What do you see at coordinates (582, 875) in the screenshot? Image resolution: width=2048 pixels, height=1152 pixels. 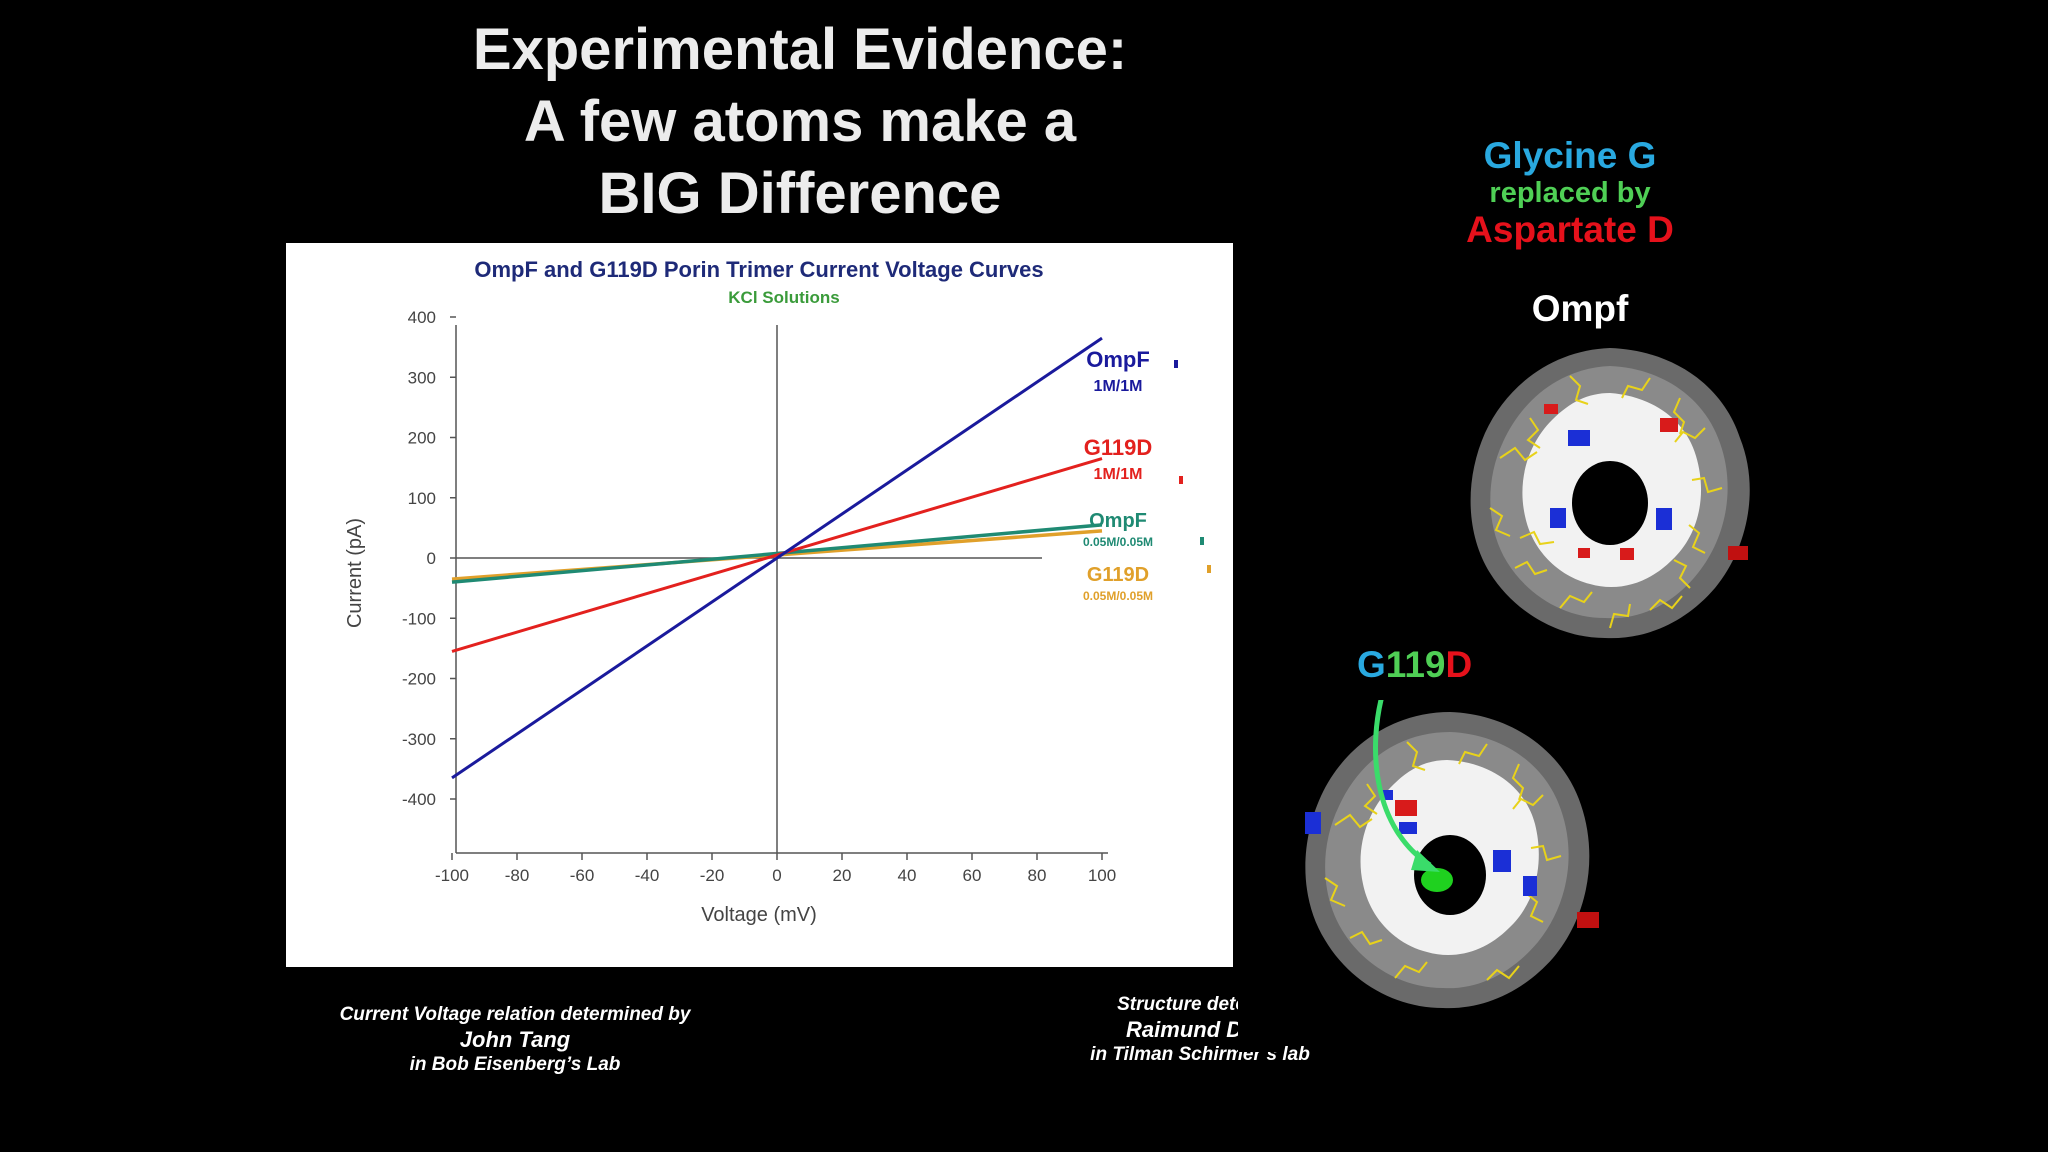 I see `x-tick-label: -60` at bounding box center [582, 875].